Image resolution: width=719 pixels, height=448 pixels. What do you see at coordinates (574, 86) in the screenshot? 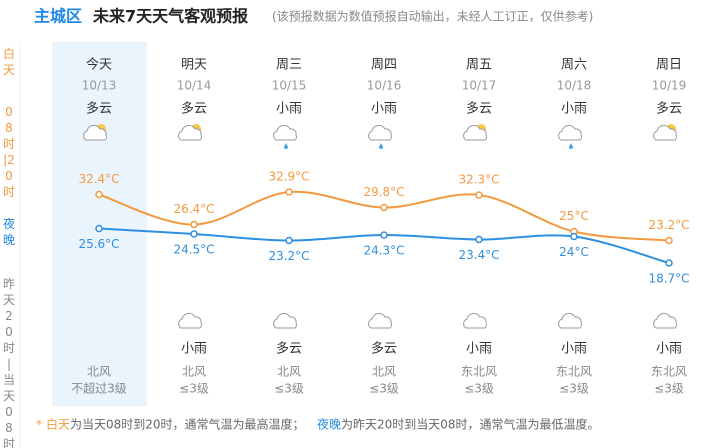
I see `day-date: 10/18` at bounding box center [574, 86].